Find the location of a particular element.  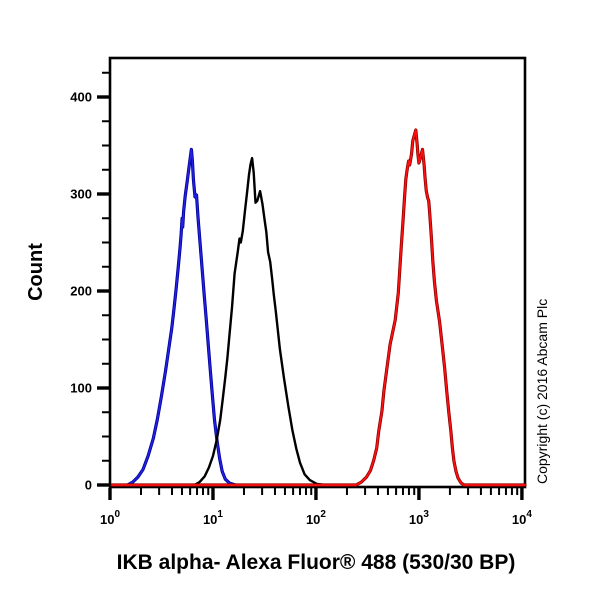

y-axis-label: Count is located at coordinates (36, 272).